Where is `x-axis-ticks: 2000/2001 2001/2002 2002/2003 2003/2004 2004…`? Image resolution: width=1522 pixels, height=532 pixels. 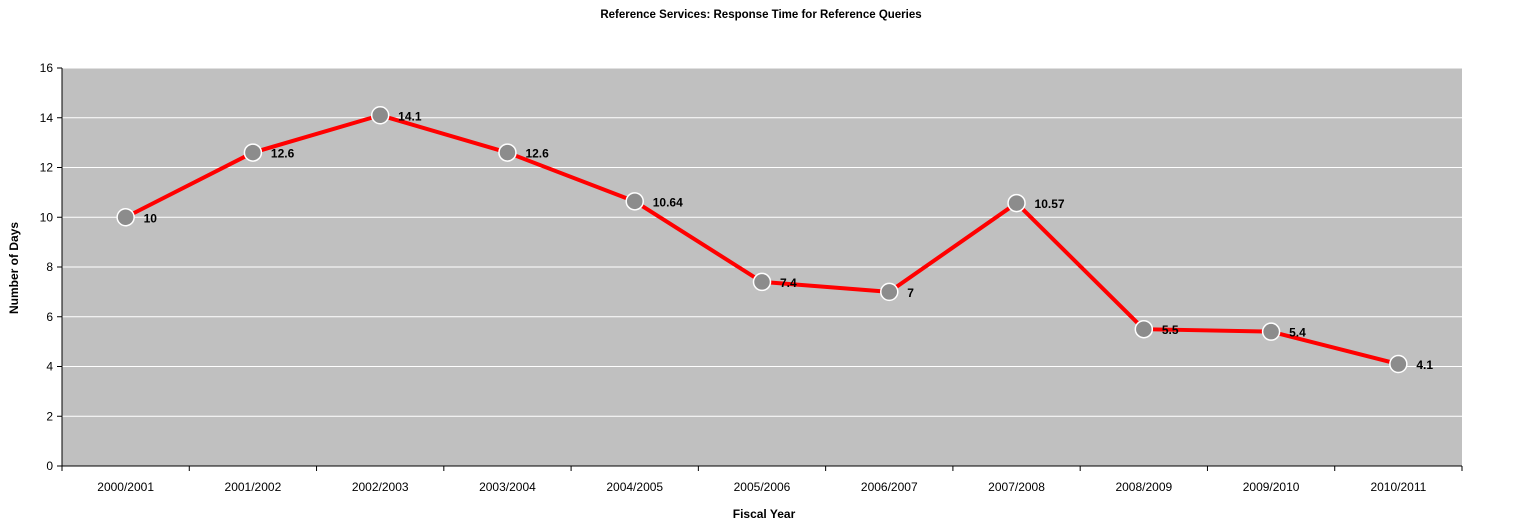
x-axis-ticks: 2000/2001 2001/2002 2002/2003 2003/2004 2004… is located at coordinates (762, 480).